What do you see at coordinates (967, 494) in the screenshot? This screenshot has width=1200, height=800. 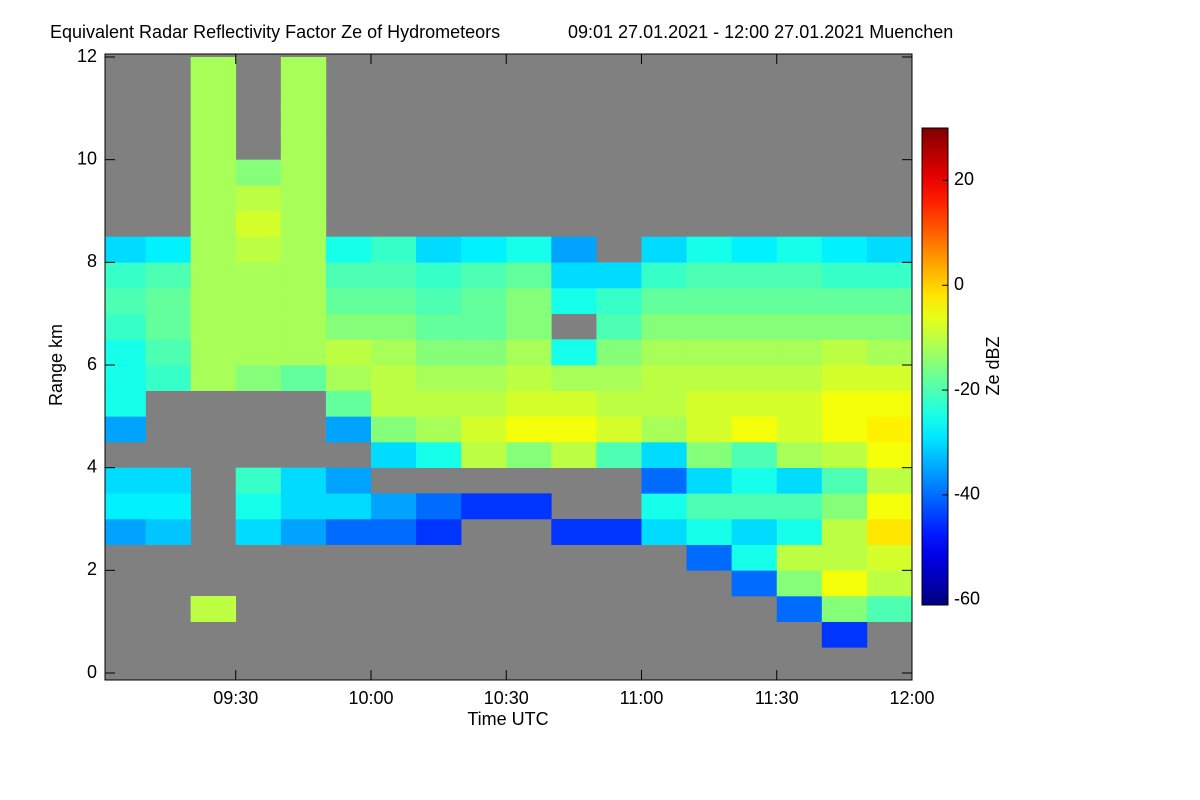 I see `colorbar-tick-label: -40` at bounding box center [967, 494].